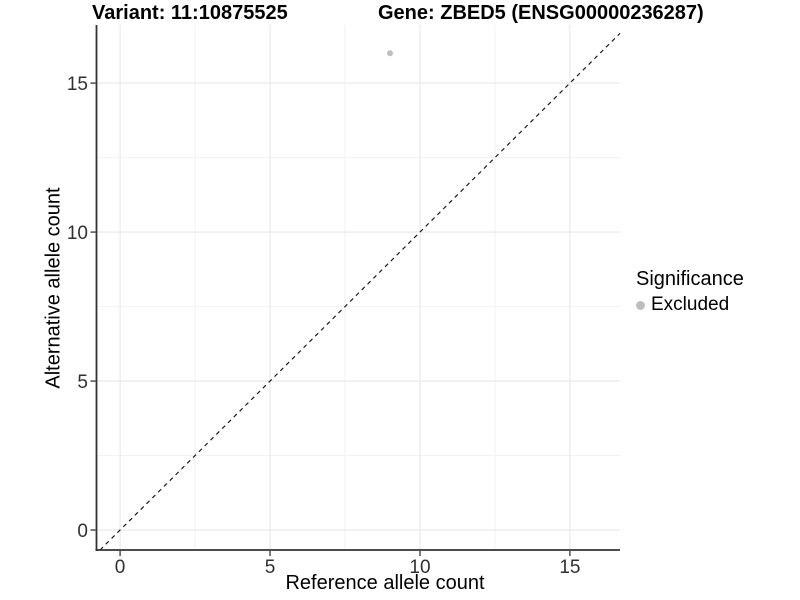 The width and height of the screenshot is (800, 600). I want to click on gene-title: Gene: ZBED5 (ENSG00000236287), so click(541, 13).